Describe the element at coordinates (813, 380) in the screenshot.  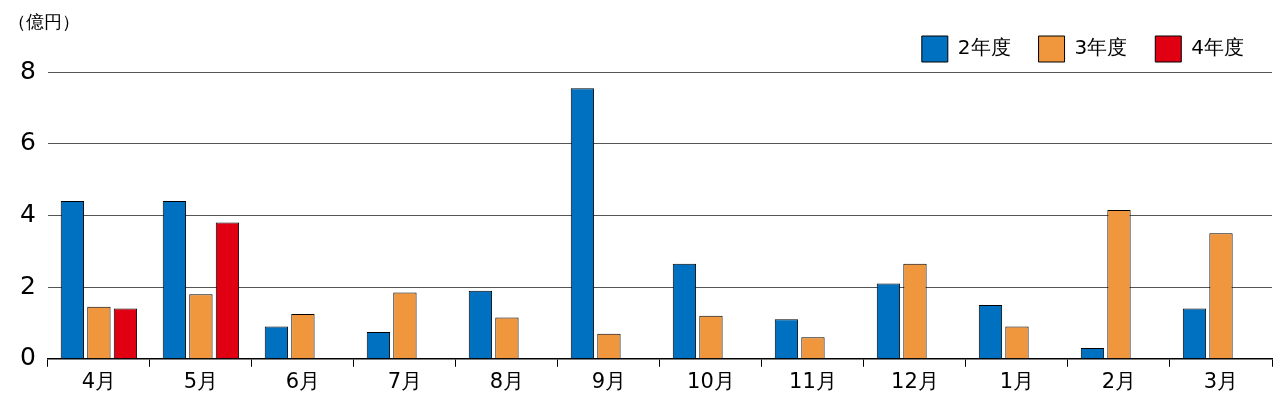
I see `x-tick-label: 11月` at that location.